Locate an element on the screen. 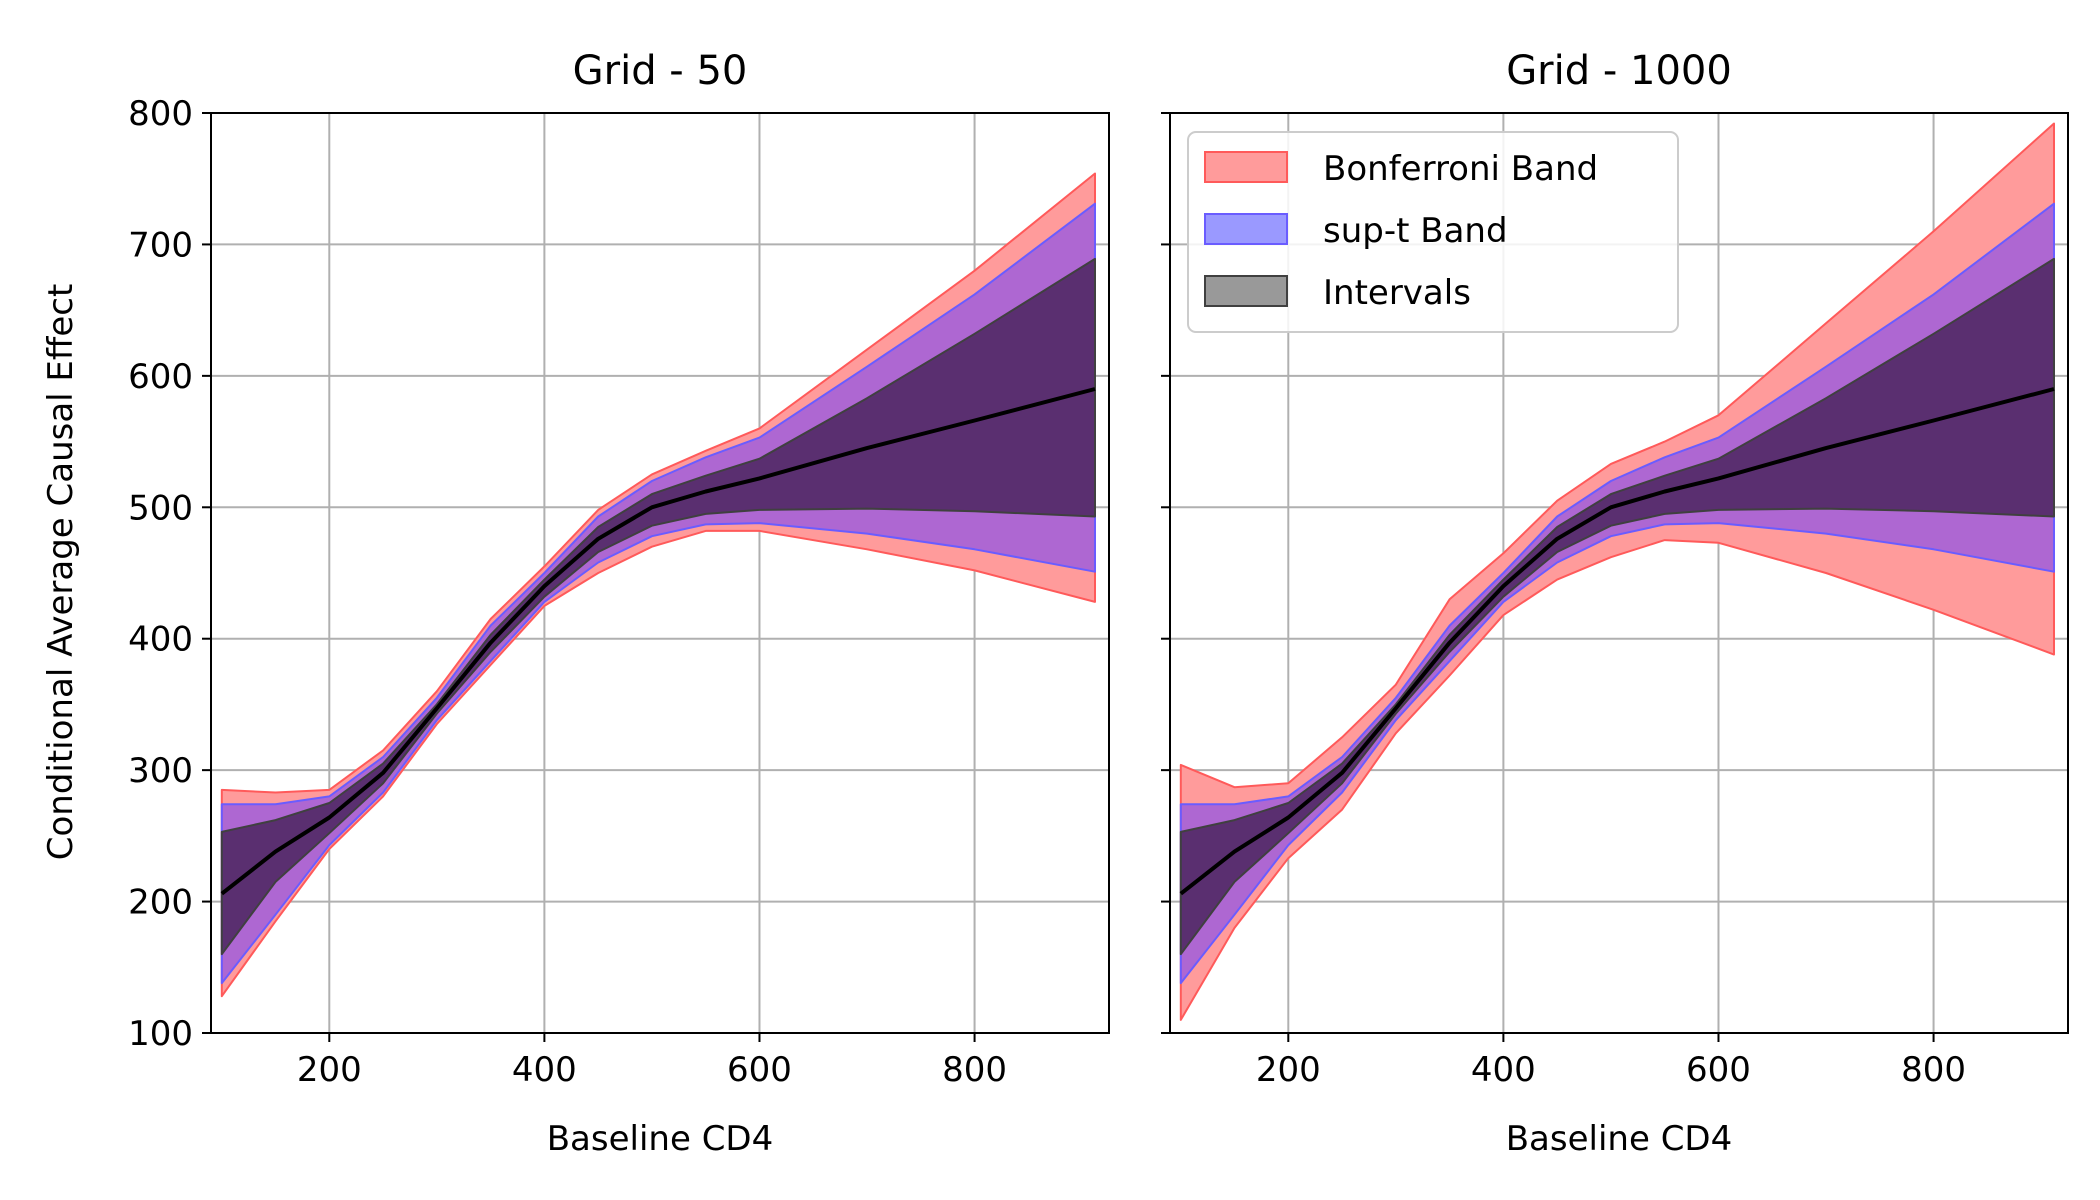 Image resolution: width=2100 pixels, height=1200 pixels. right-y-ticks is located at coordinates (1165, 573).